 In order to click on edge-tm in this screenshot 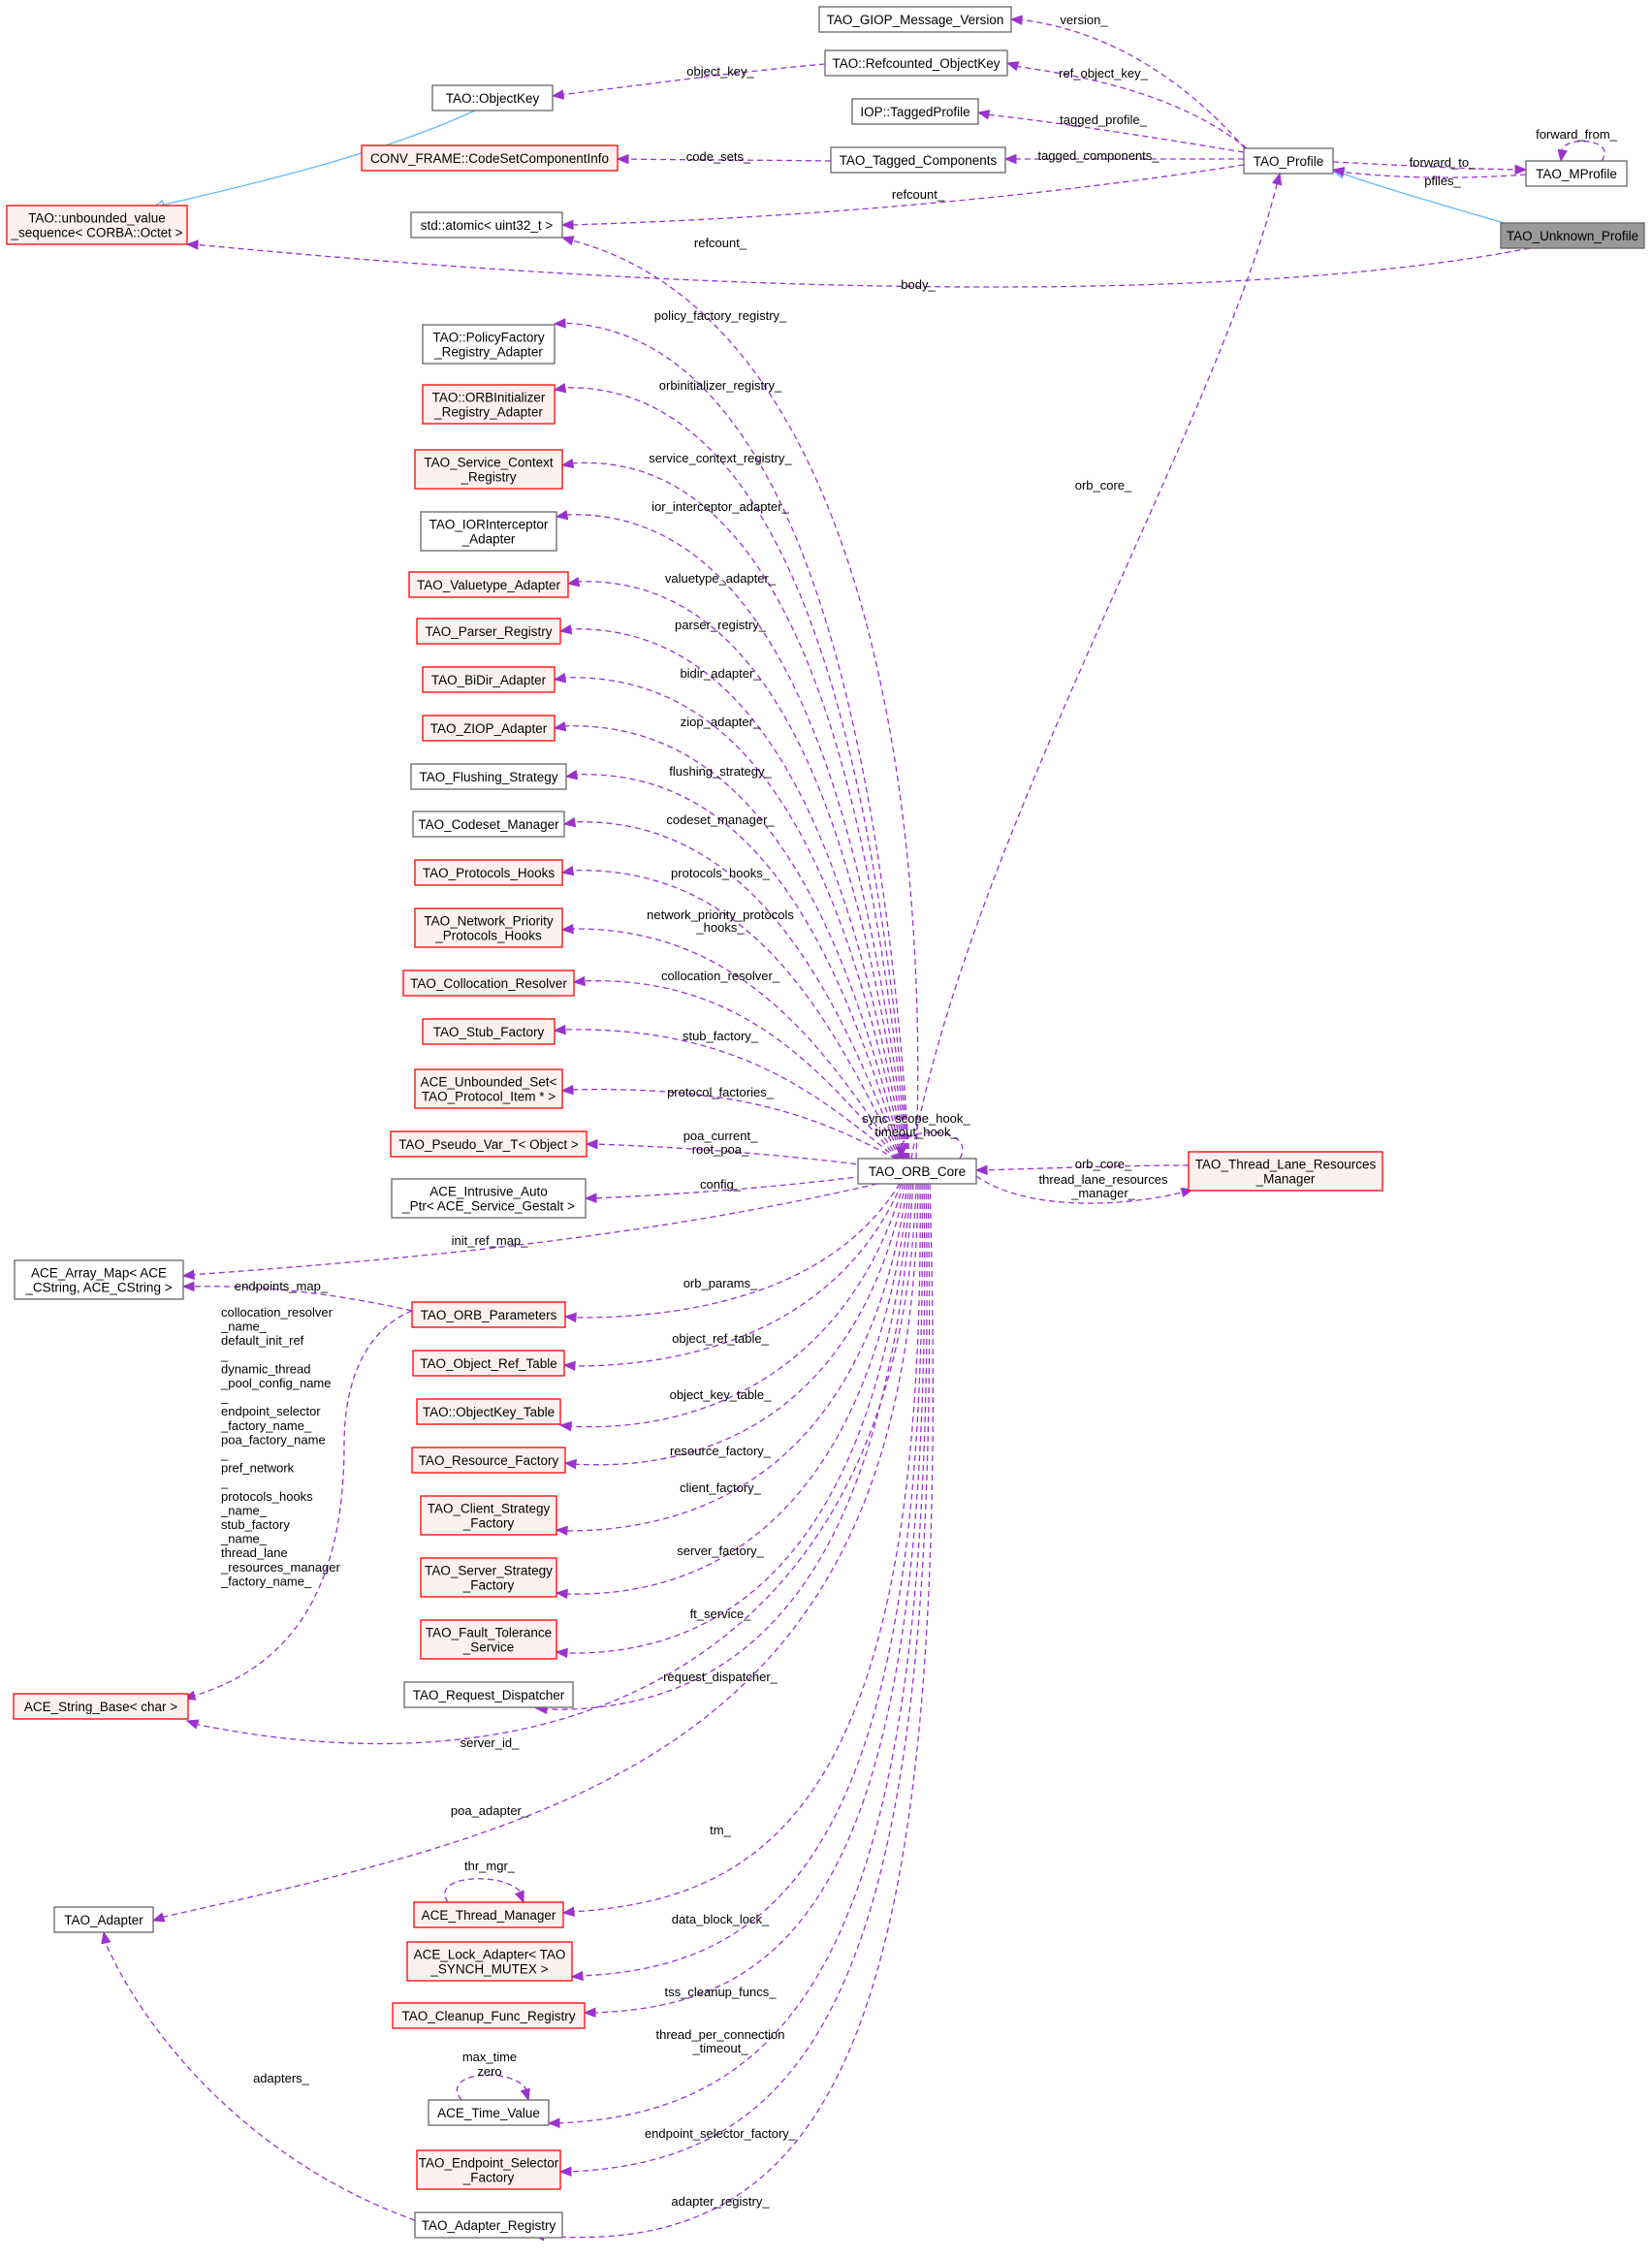, I will do `click(741, 1550)`.